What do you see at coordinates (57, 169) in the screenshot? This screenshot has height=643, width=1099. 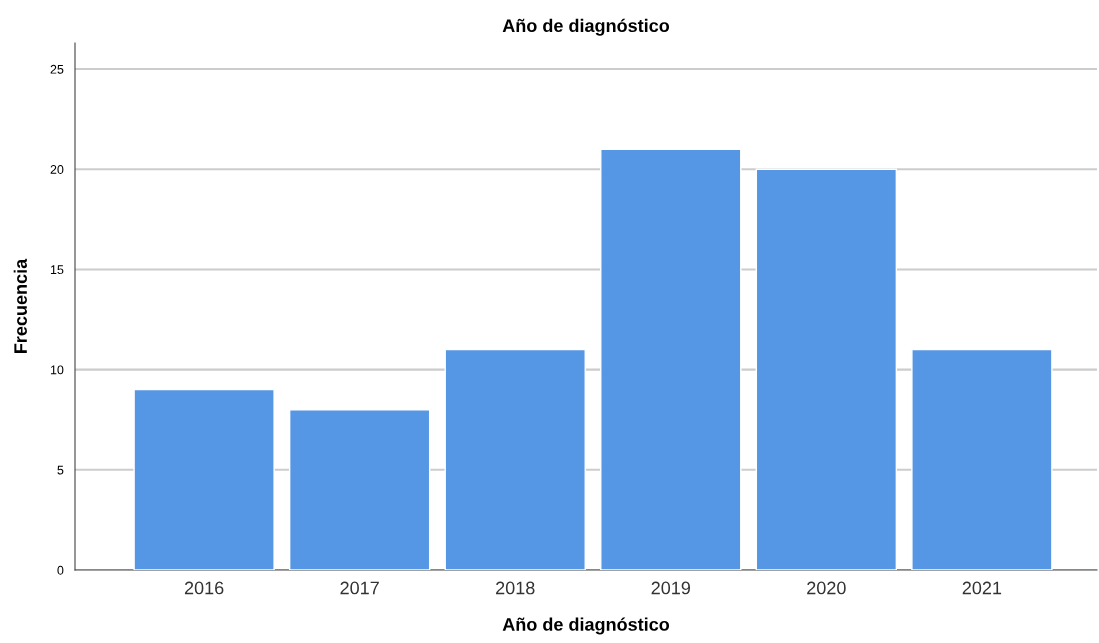 I see `y-tick-label: 20` at bounding box center [57, 169].